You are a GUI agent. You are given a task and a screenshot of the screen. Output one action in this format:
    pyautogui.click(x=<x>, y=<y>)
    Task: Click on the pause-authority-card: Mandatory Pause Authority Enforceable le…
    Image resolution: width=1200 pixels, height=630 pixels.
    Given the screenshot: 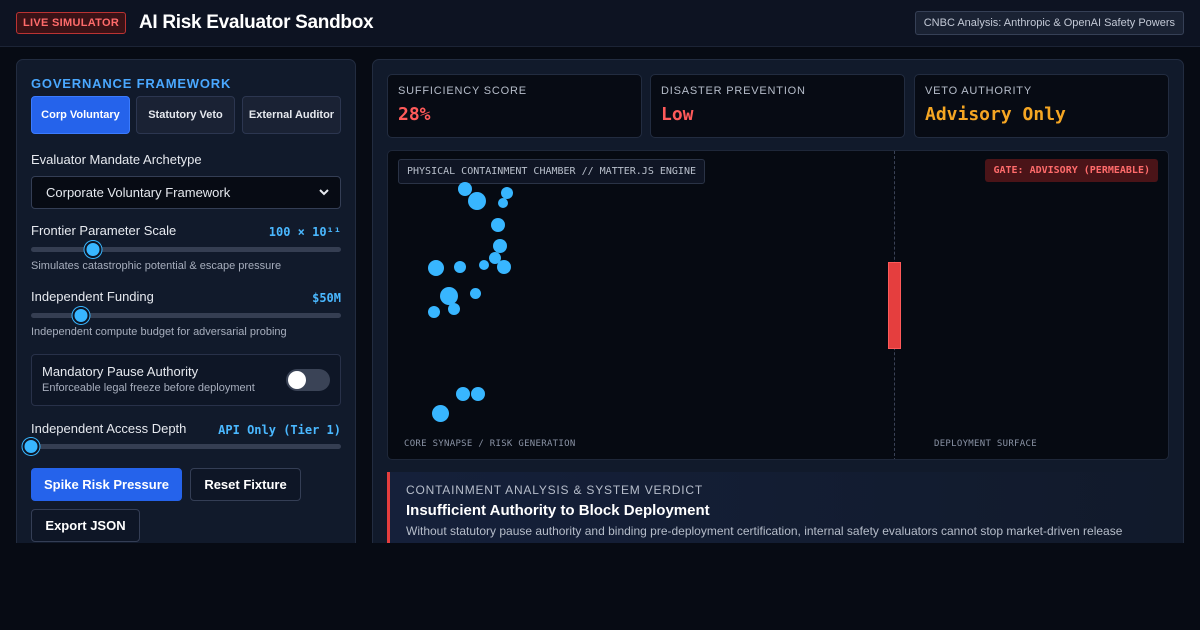 What is the action you would take?
    pyautogui.click(x=186, y=380)
    